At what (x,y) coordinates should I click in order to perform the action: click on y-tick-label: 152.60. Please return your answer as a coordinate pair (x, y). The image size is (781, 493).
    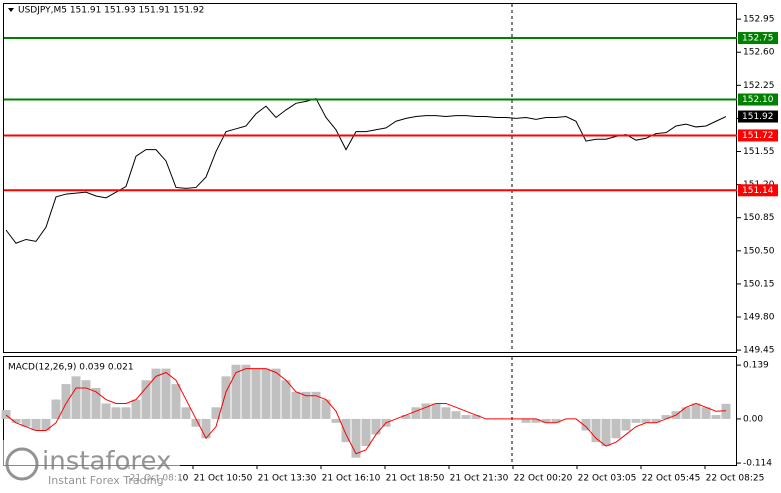
    Looking at the image, I should click on (759, 53).